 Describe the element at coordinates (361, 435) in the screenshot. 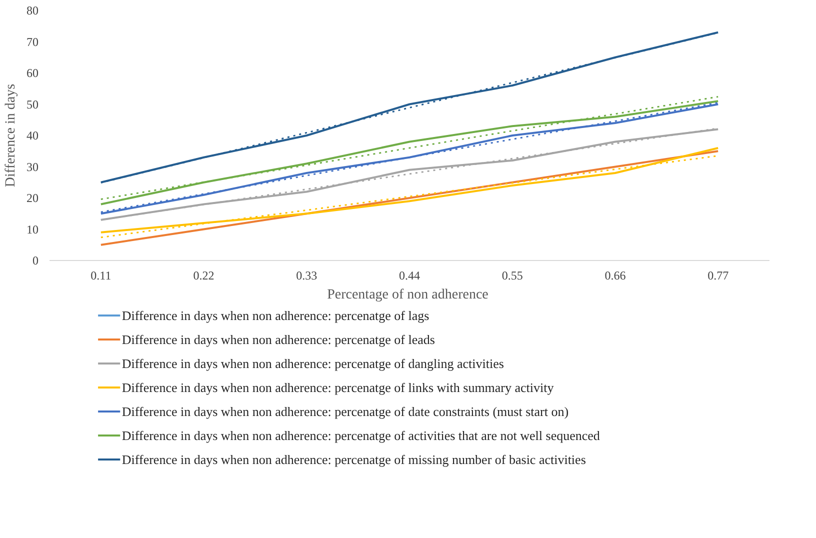

I see `legend-label: Difference in days when non adherence: percenatge of activities that are not well sequenced` at that location.